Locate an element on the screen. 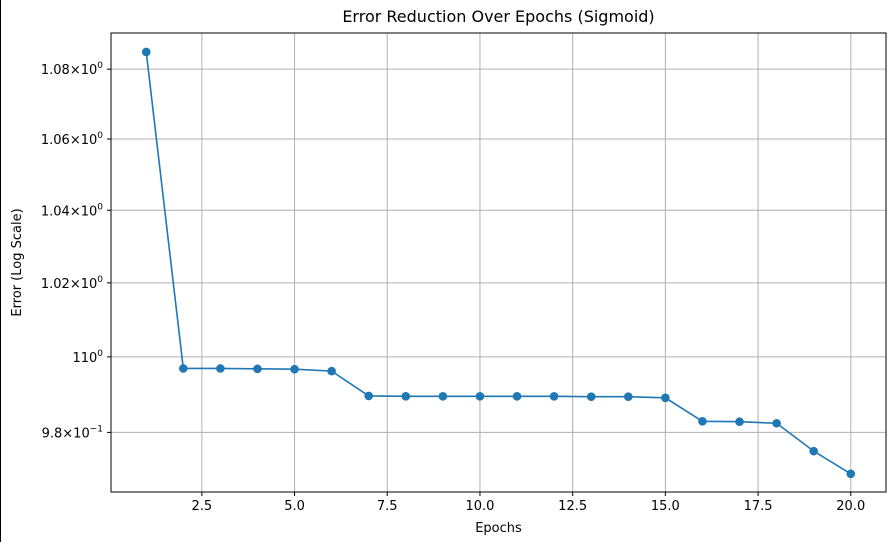  x-tick-label: 12.5 is located at coordinates (572, 506).